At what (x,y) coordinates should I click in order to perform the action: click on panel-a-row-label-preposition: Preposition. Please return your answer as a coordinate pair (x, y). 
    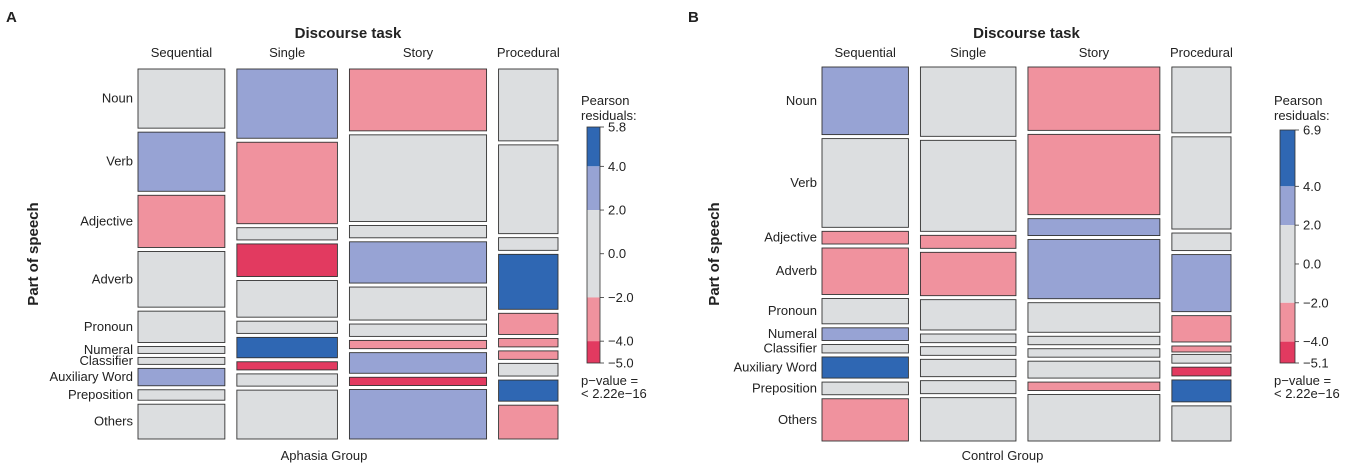
    Looking at the image, I should click on (100, 394).